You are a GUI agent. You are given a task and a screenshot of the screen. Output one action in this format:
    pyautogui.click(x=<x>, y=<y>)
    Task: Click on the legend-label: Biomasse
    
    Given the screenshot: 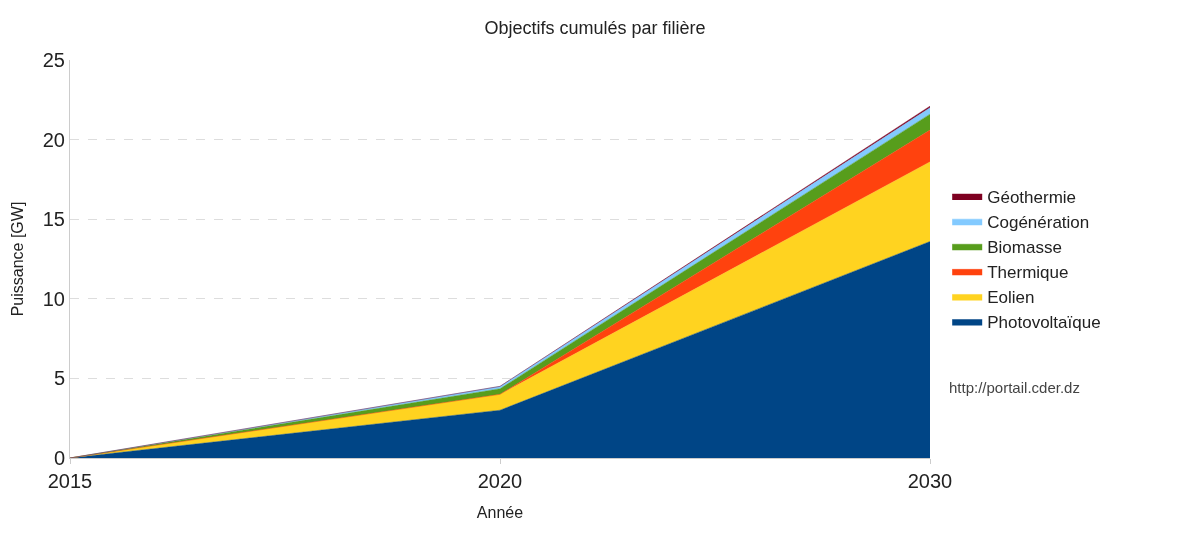 What is the action you would take?
    pyautogui.click(x=1024, y=247)
    